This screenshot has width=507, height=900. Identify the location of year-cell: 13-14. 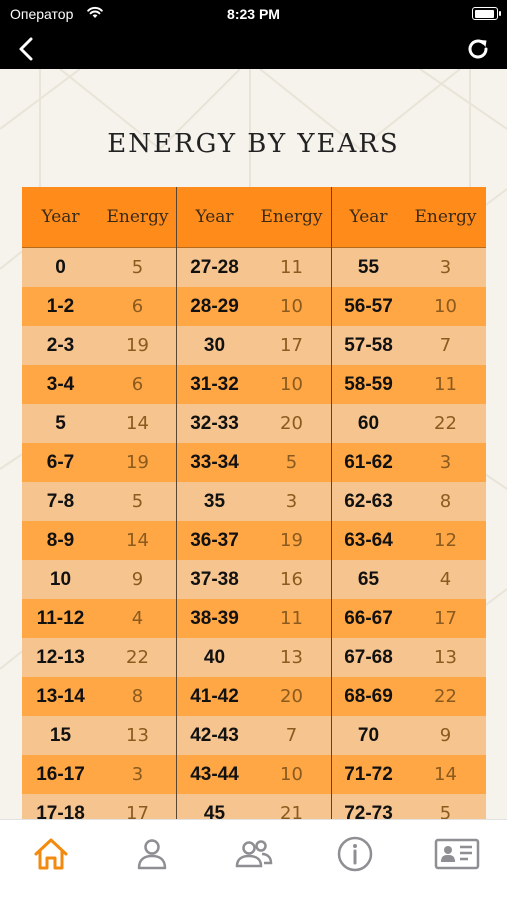
(60, 696).